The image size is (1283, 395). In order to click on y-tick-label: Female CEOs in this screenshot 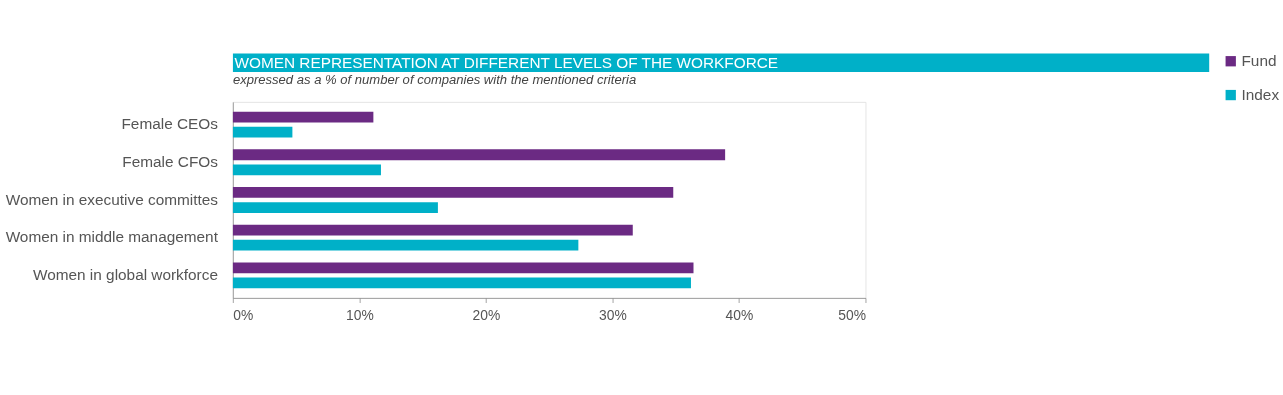, I will do `click(170, 124)`.